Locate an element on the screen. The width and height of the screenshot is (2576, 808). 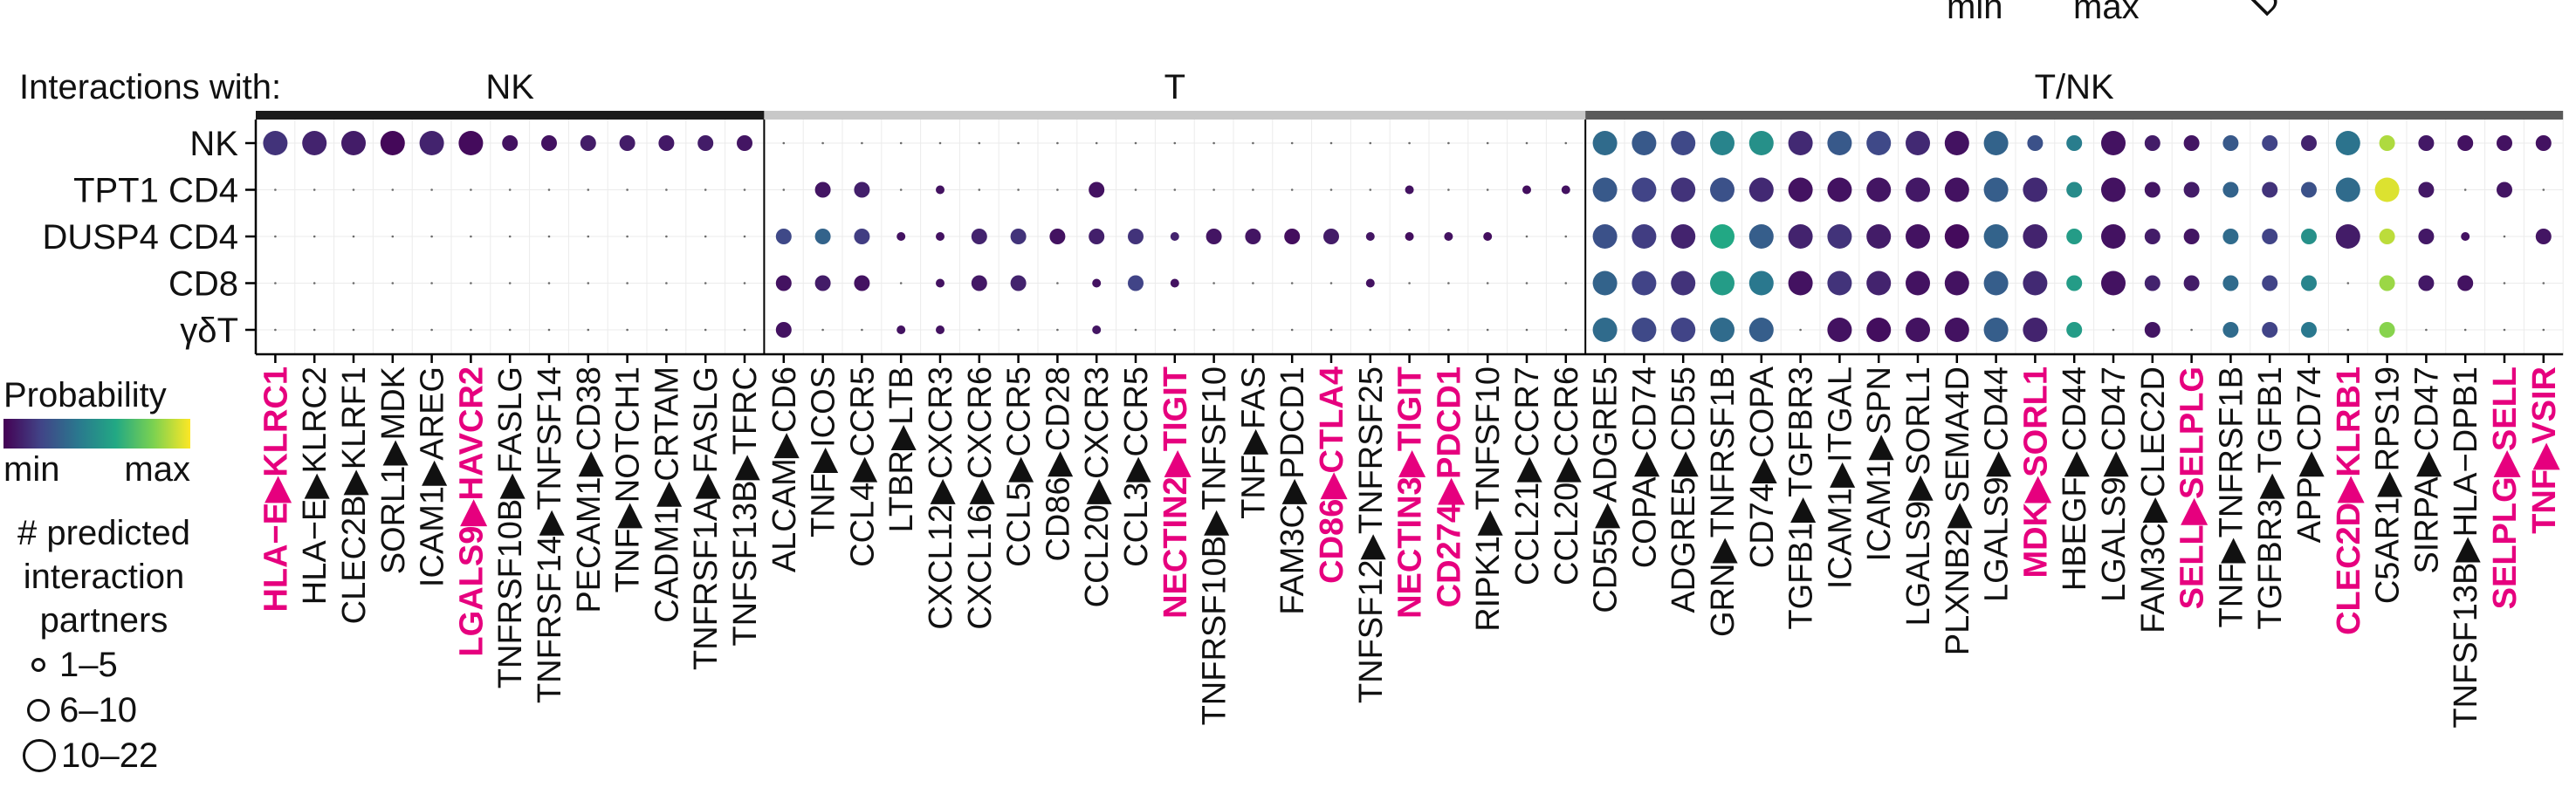
row-label: DUSP4 CD4 is located at coordinates (140, 237).